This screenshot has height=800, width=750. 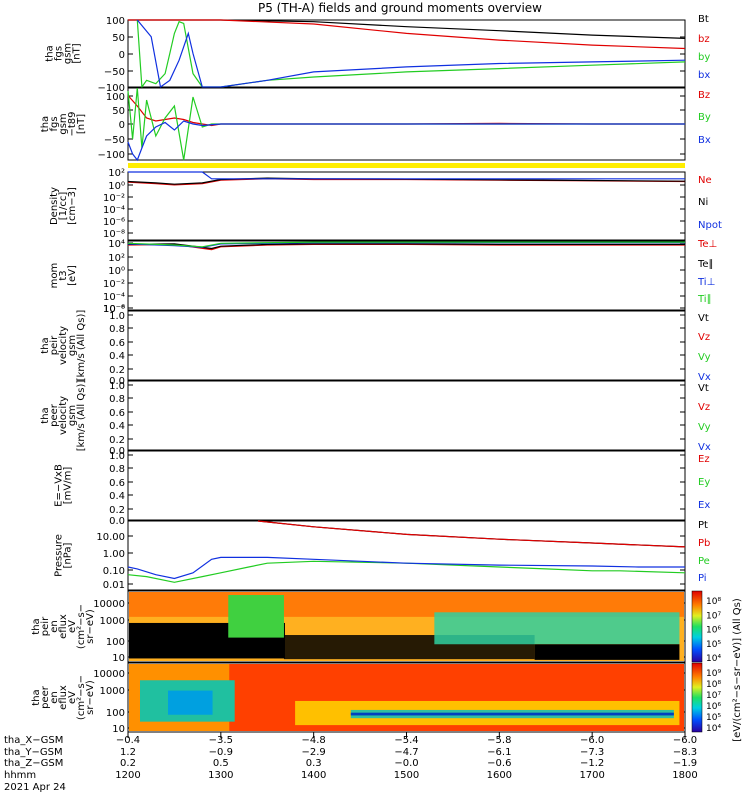 What do you see at coordinates (59, 555) in the screenshot?
I see `y-axis-label: Pressure` at bounding box center [59, 555].